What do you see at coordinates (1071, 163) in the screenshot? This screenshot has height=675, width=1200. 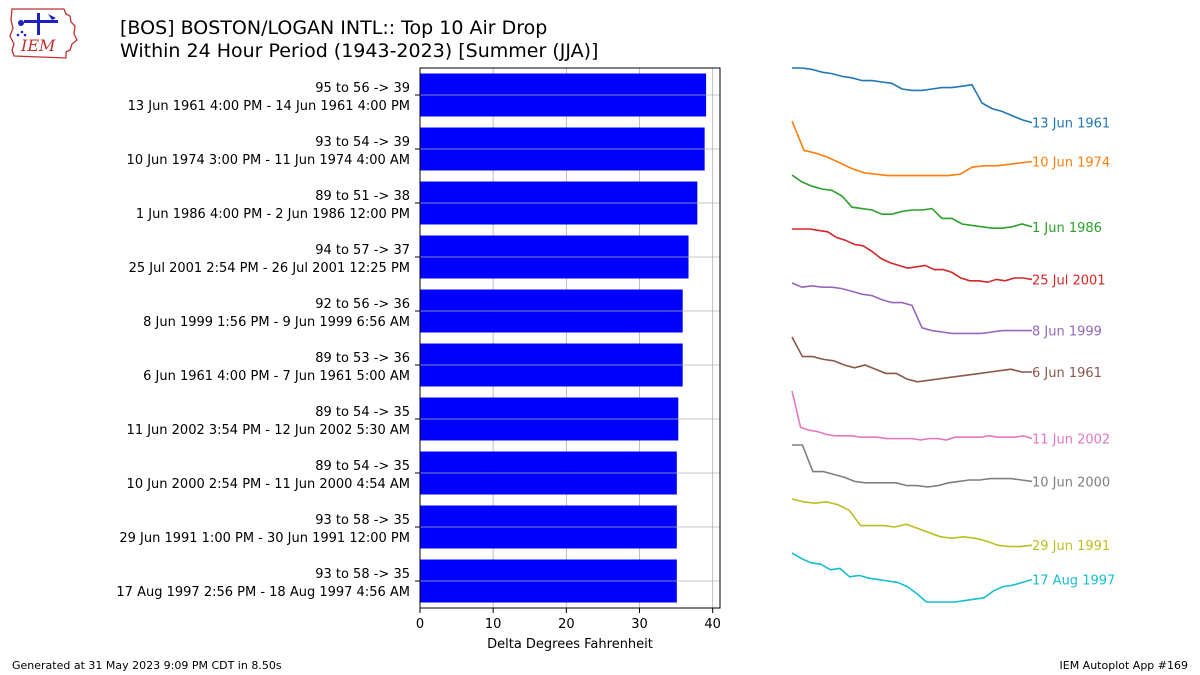 I see `sparkline-label-2: 10 Jun 1974` at bounding box center [1071, 163].